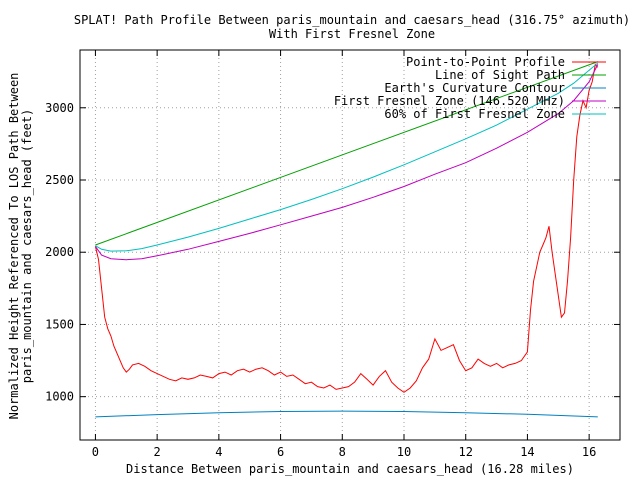  Describe the element at coordinates (589, 452) in the screenshot. I see `x-tick-label: 16` at that location.